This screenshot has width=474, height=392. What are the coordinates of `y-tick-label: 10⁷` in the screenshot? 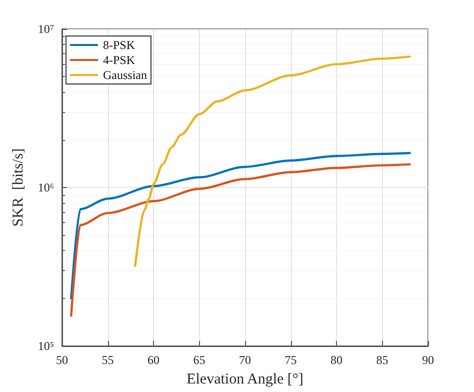 It's located at (46, 29).